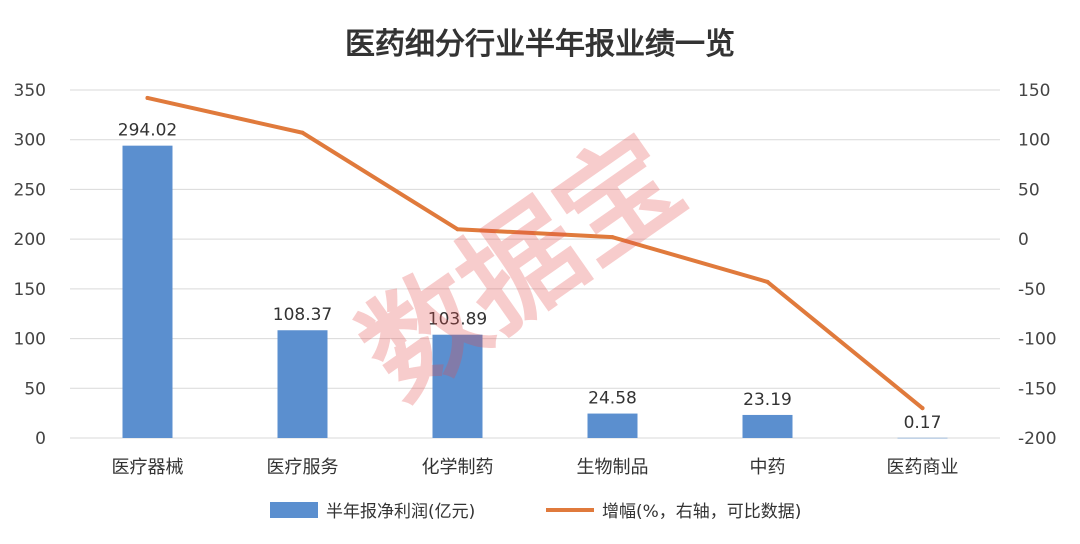 The height and width of the screenshot is (544, 1080). What do you see at coordinates (1037, 389) in the screenshot?
I see `y-right-tick-label: -150` at bounding box center [1037, 389].